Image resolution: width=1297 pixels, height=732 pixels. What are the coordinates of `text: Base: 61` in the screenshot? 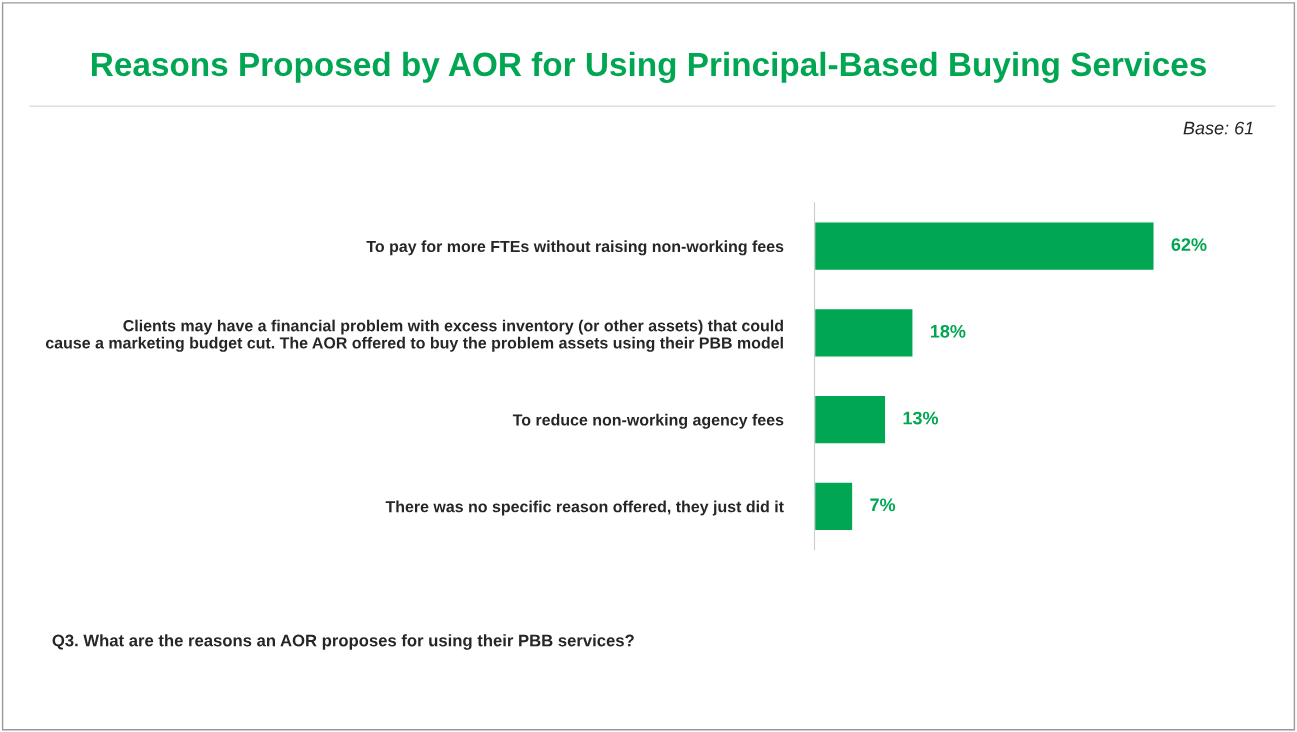 It's located at (1218, 128).